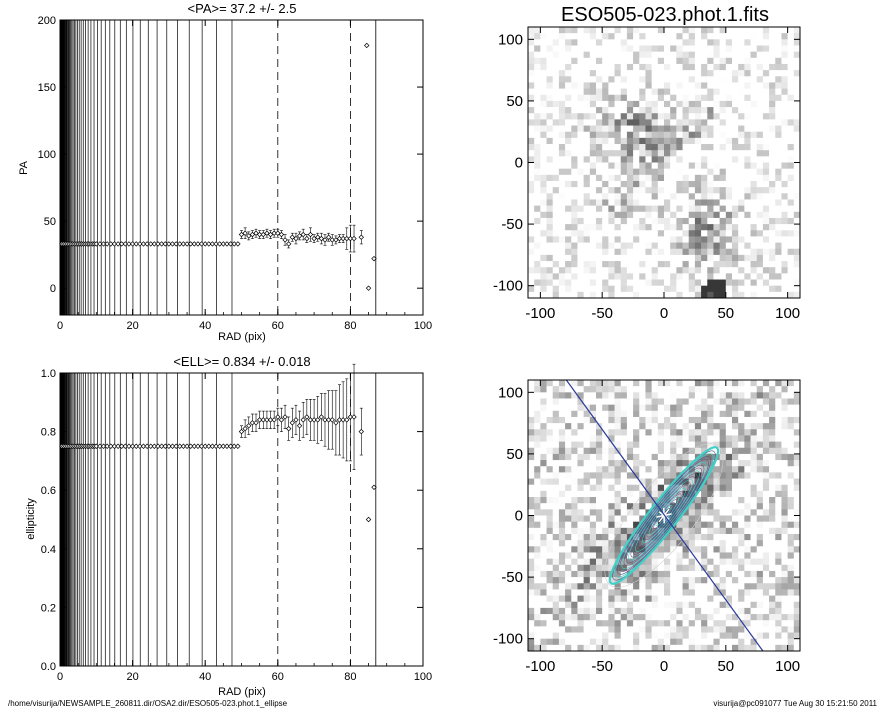  I want to click on x-tick-label: 0, so click(664, 313).